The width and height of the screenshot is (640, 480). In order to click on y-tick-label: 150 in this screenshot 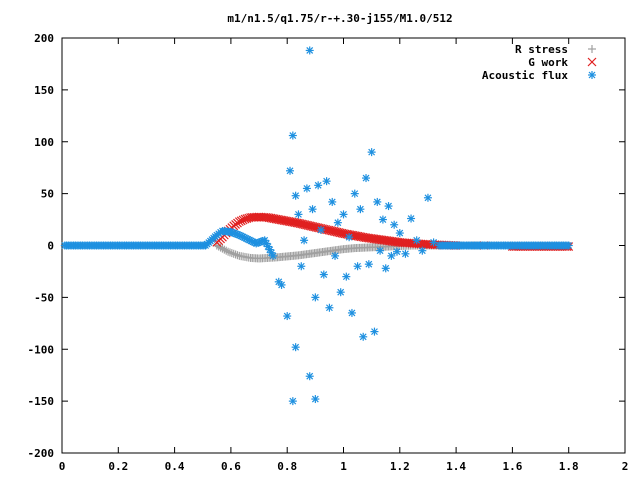, I will do `click(44, 90)`.